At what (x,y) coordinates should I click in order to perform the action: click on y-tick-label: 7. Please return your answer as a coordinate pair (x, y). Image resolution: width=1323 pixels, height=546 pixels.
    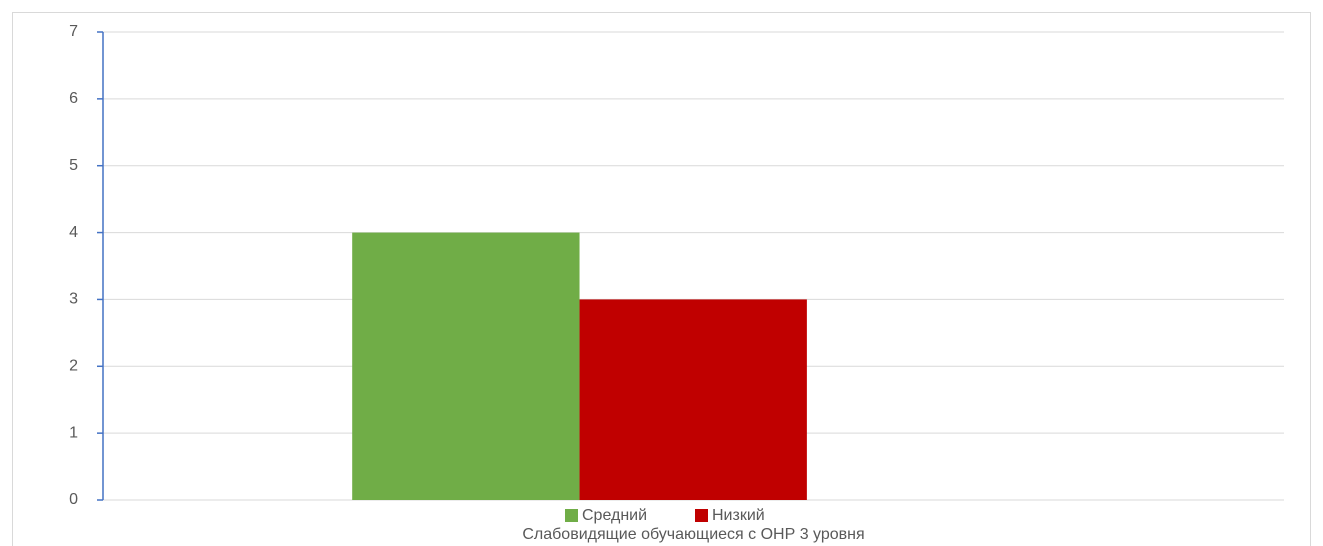
    Looking at the image, I should click on (73, 31).